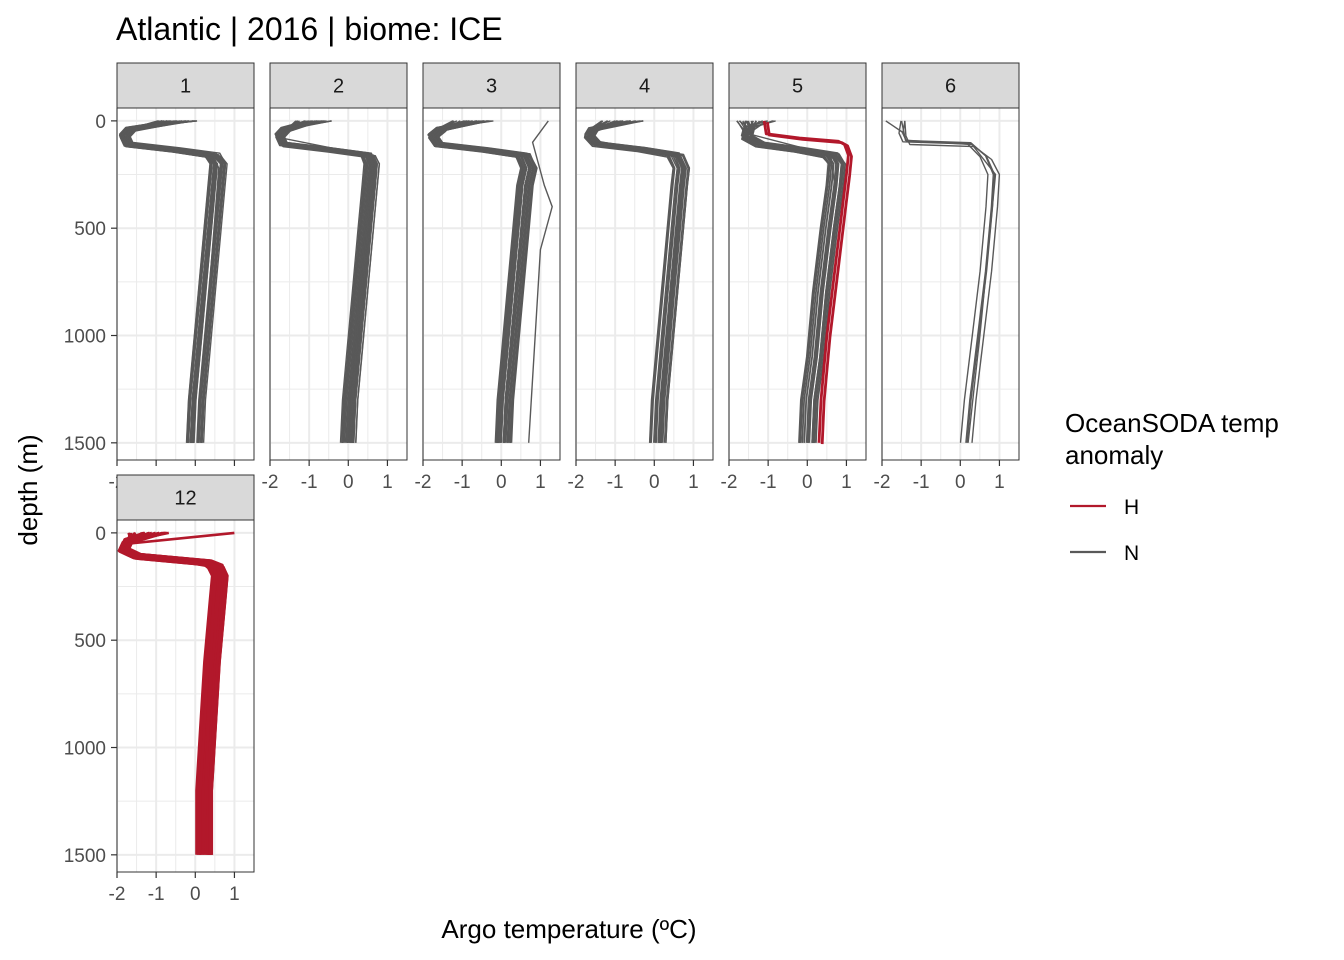  Describe the element at coordinates (85, 749) in the screenshot. I see `y-tick-label: 1000` at that location.